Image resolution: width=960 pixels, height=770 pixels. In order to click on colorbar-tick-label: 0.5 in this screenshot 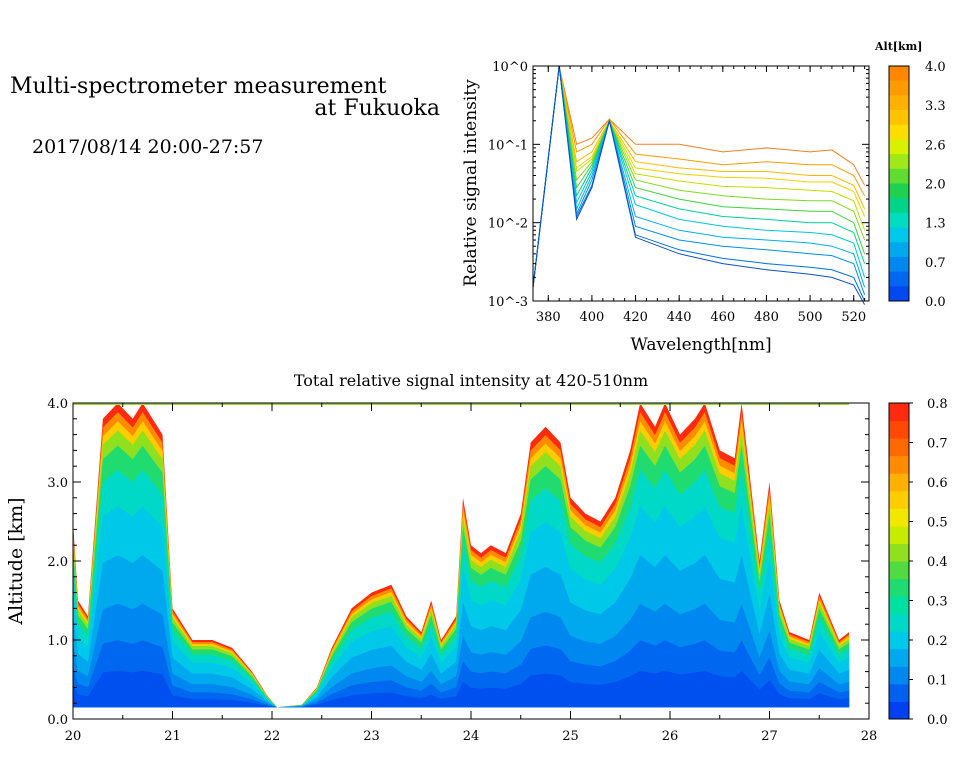, I will do `click(937, 523)`.